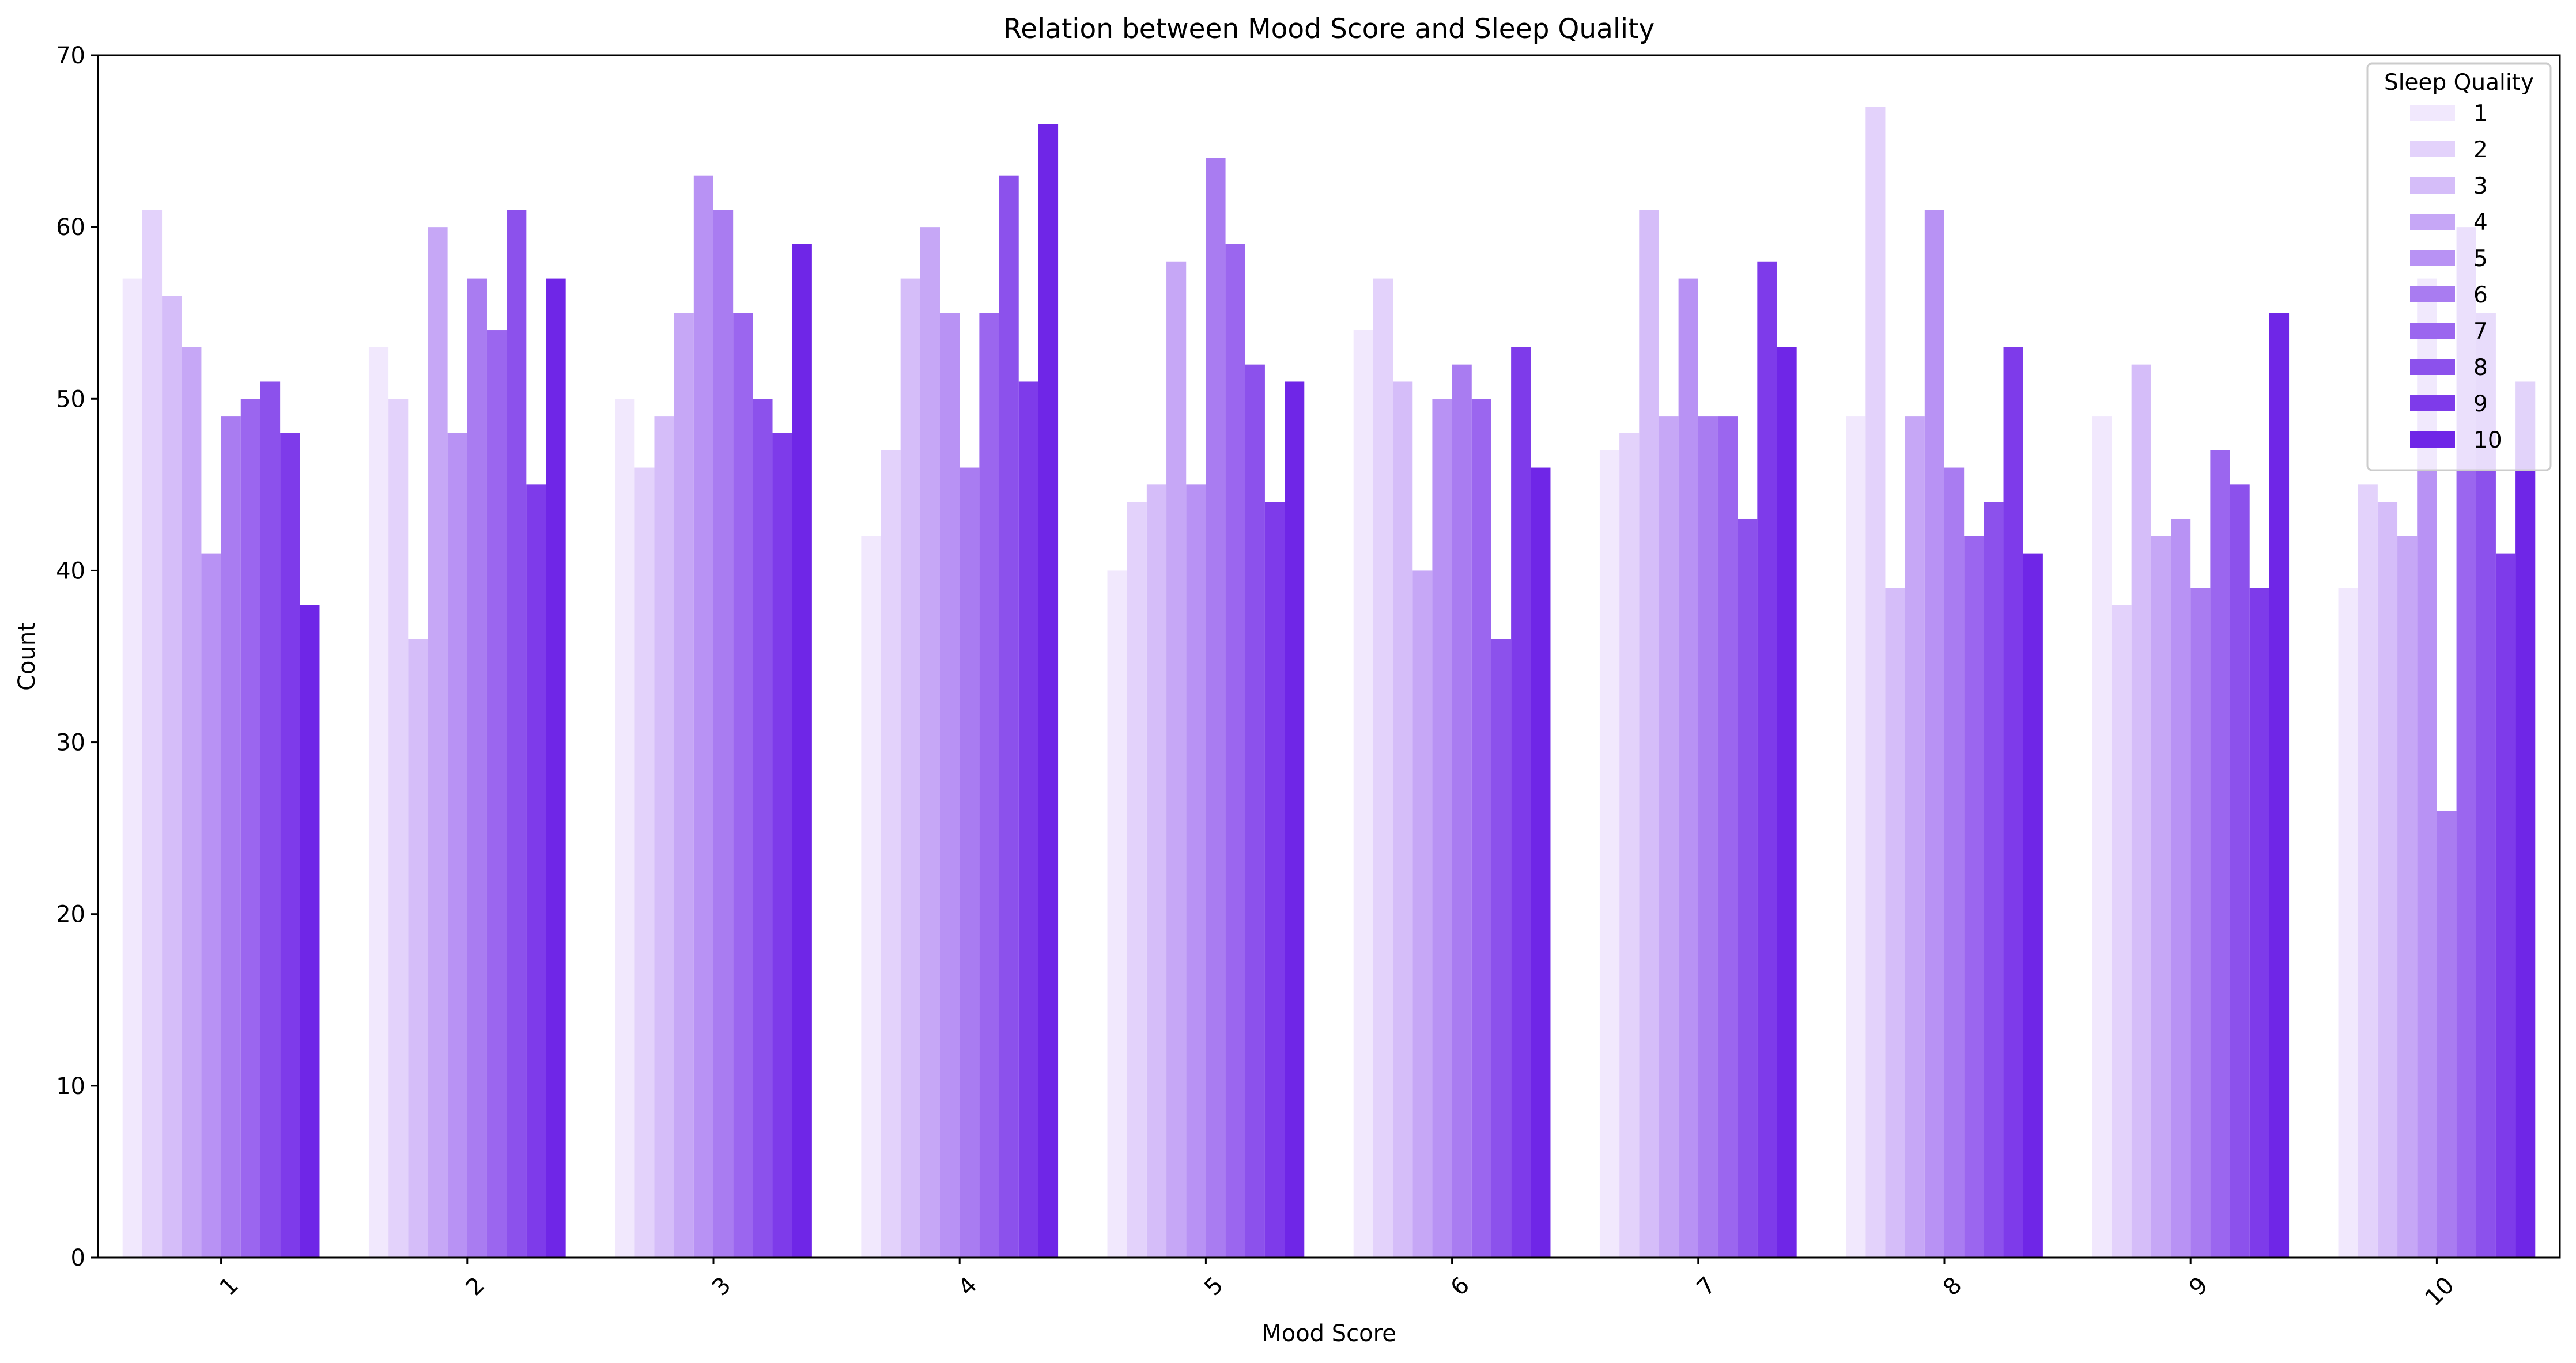 The height and width of the screenshot is (1363, 2576). Describe the element at coordinates (2440, 1292) in the screenshot. I see `x-tick-label: 10` at that location.